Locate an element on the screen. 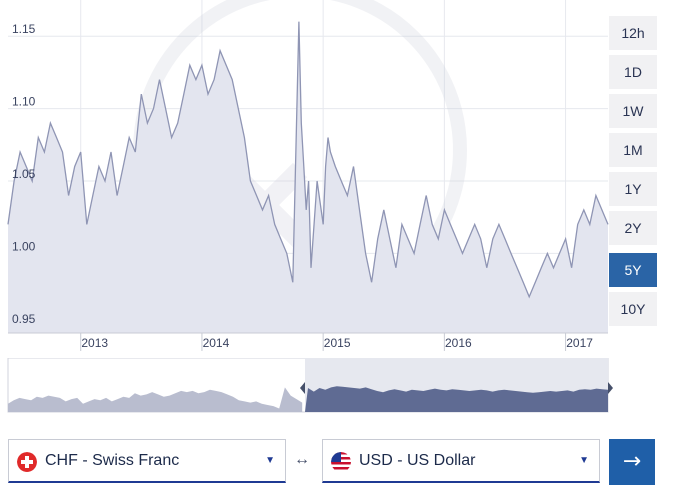 This screenshot has width=683, height=499. swiss-flag-icon is located at coordinates (27, 462).